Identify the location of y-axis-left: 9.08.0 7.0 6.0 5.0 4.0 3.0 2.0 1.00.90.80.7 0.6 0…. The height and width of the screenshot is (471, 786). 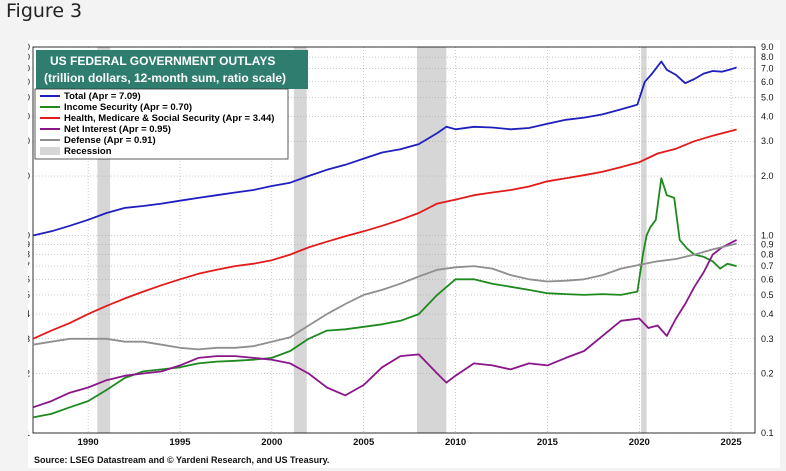
(29, 240).